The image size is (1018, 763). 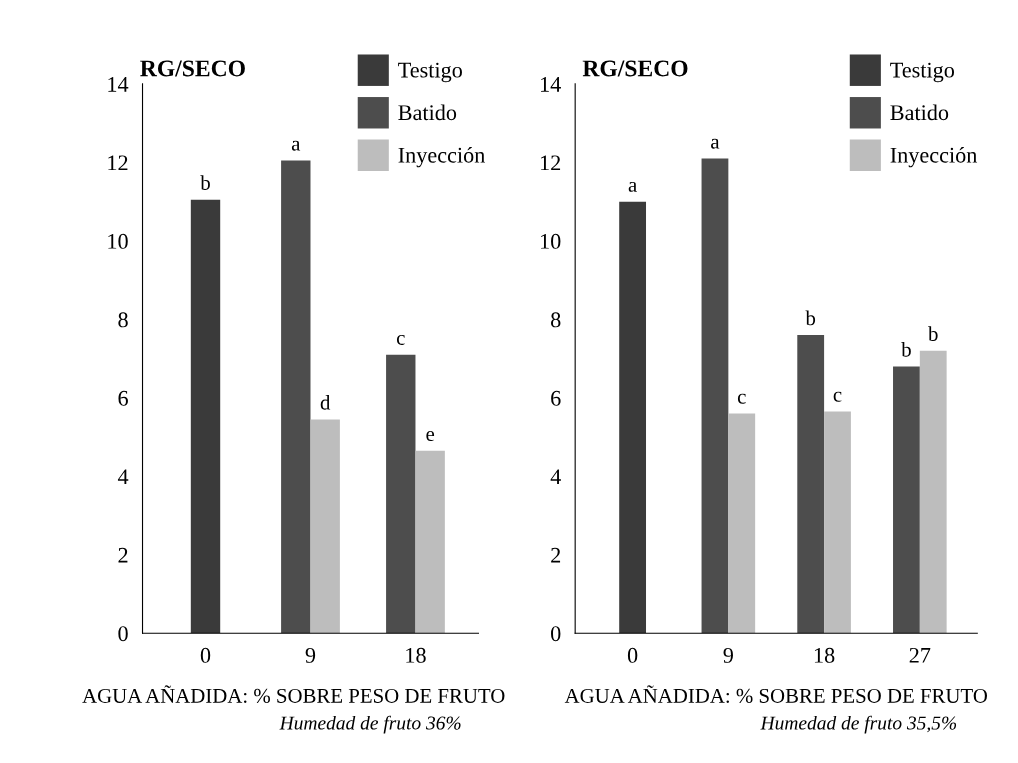 What do you see at coordinates (325, 402) in the screenshot?
I see `data-label: d` at bounding box center [325, 402].